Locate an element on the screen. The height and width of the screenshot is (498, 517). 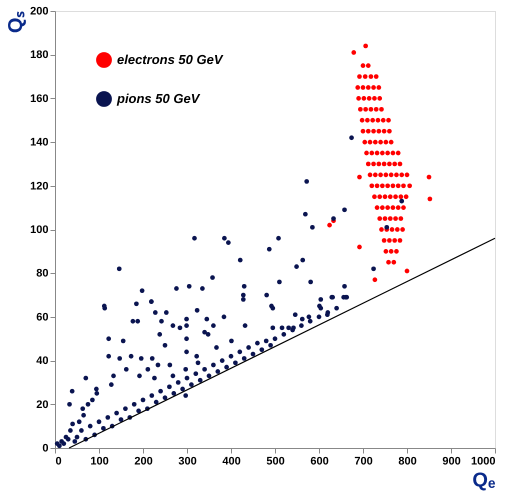
y-tick-label: 80 is located at coordinates (42, 274).